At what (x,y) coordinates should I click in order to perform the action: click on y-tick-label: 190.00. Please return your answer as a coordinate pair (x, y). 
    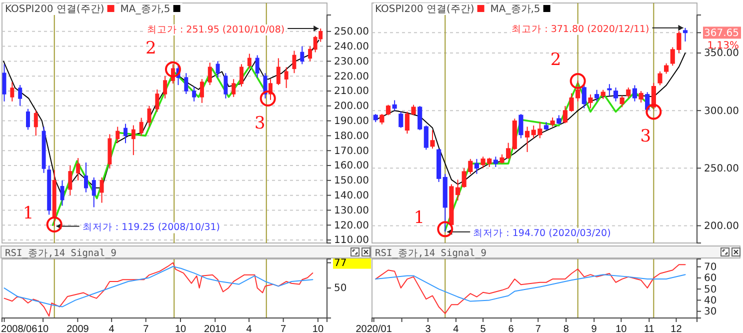
    Looking at the image, I should click on (351, 122).